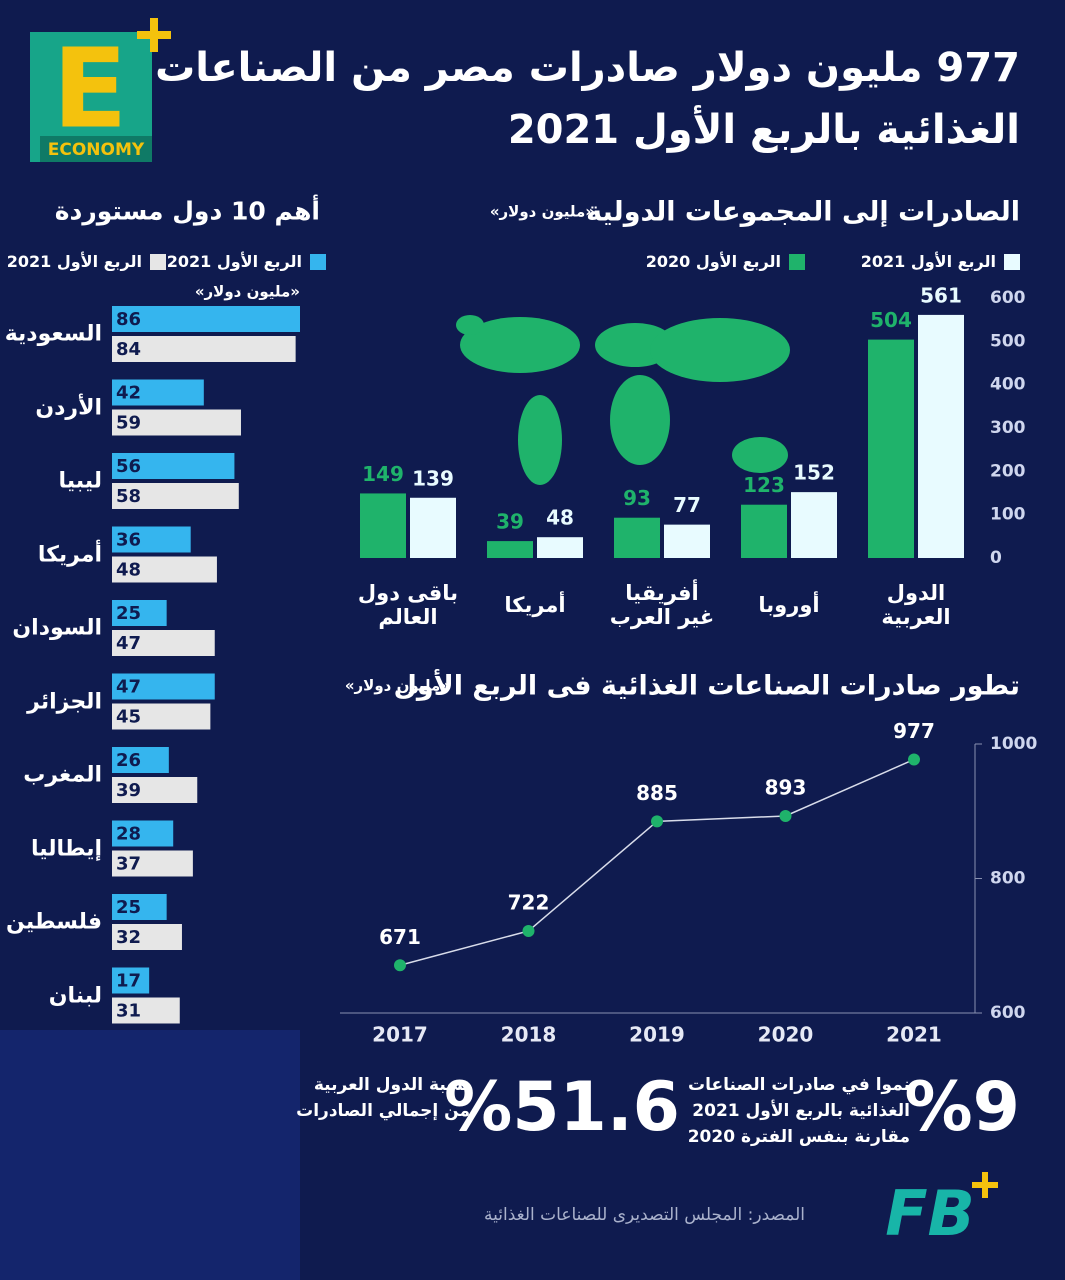 This screenshot has width=1065, height=1280. Describe the element at coordinates (587, 68) in the screenshot. I see `title: 977 مليون دولار صادرات مصر من الصناعات` at that location.